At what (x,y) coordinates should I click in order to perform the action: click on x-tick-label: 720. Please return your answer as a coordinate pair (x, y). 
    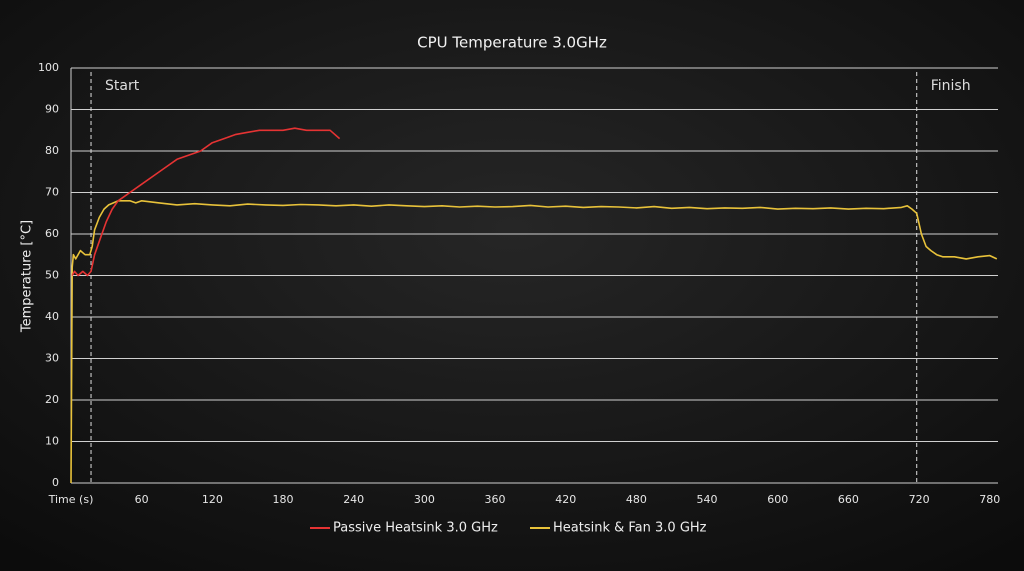
    Looking at the image, I should click on (919, 499).